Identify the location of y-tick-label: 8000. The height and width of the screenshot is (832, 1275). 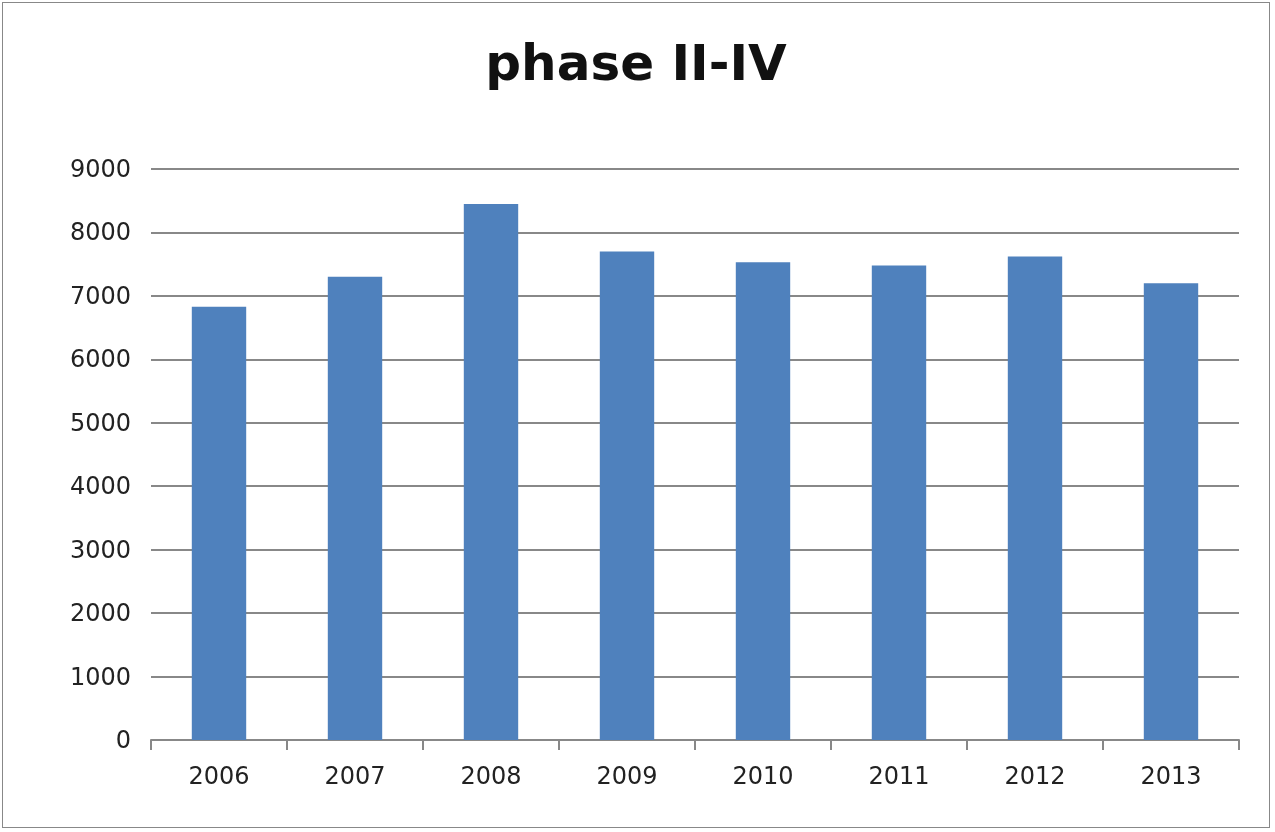
(100, 232).